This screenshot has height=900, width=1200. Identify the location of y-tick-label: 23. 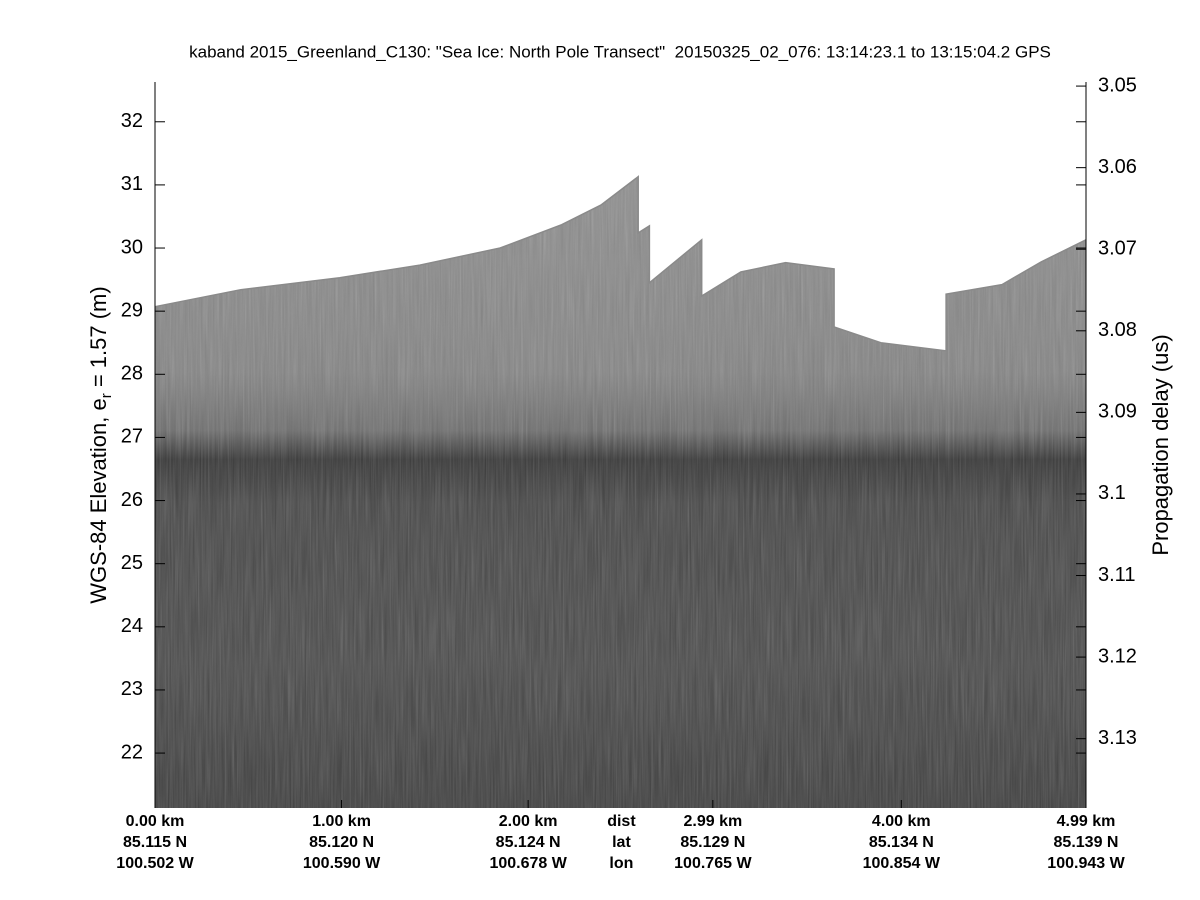
(132, 689).